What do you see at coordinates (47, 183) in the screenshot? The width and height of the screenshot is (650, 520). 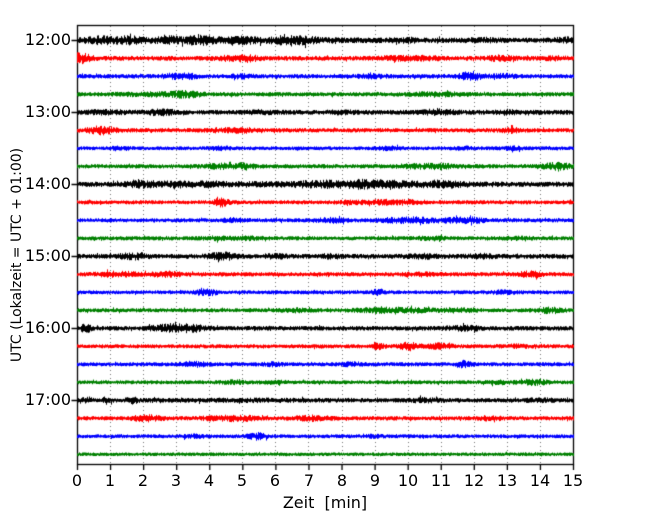 I see `y-tick-label: 14:00` at bounding box center [47, 183].